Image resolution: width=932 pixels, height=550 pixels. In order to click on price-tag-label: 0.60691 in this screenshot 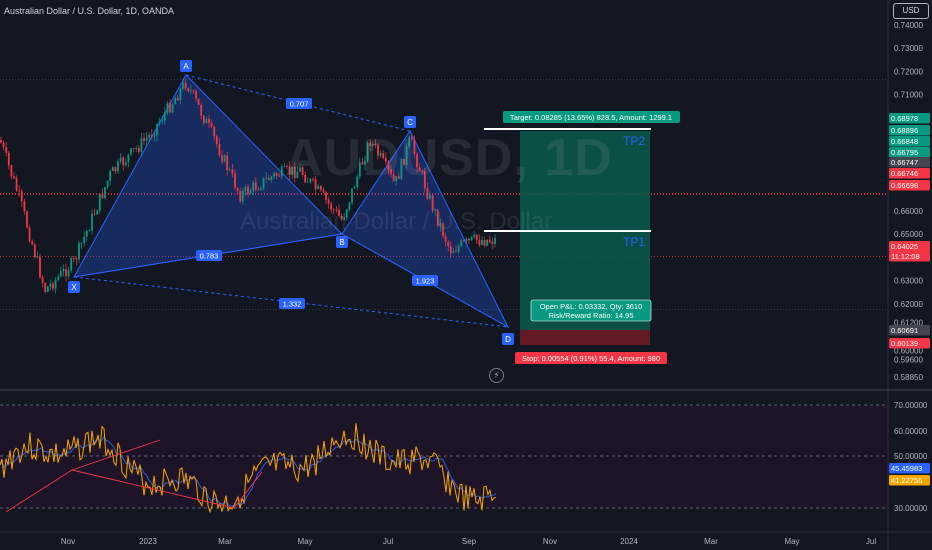, I will do `click(904, 330)`.